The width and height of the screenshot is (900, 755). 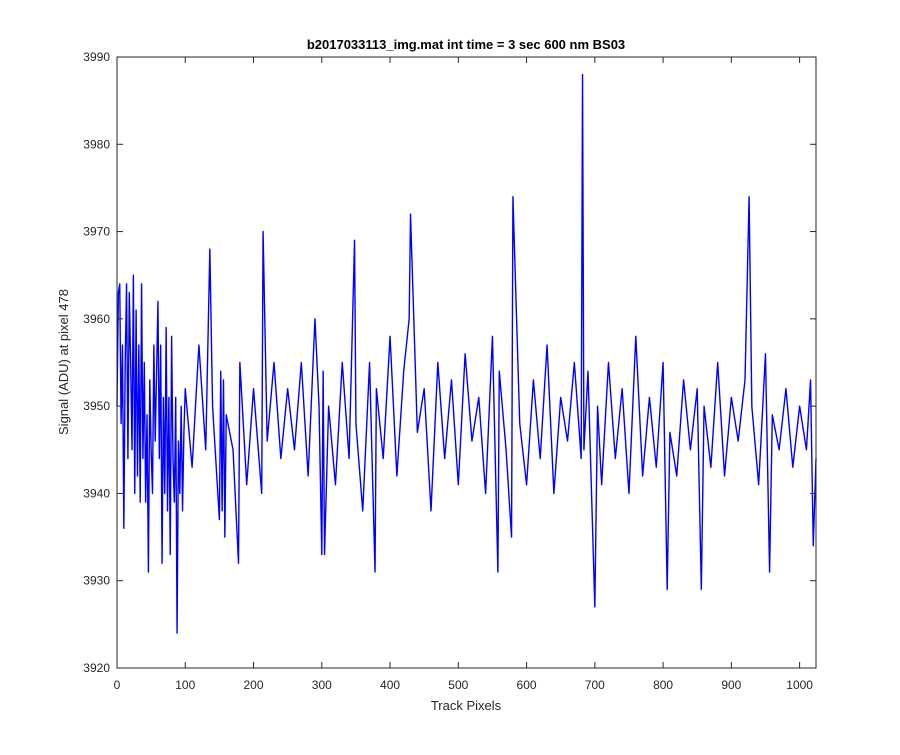 What do you see at coordinates (96, 581) in the screenshot?
I see `y-tick-label: 3930` at bounding box center [96, 581].